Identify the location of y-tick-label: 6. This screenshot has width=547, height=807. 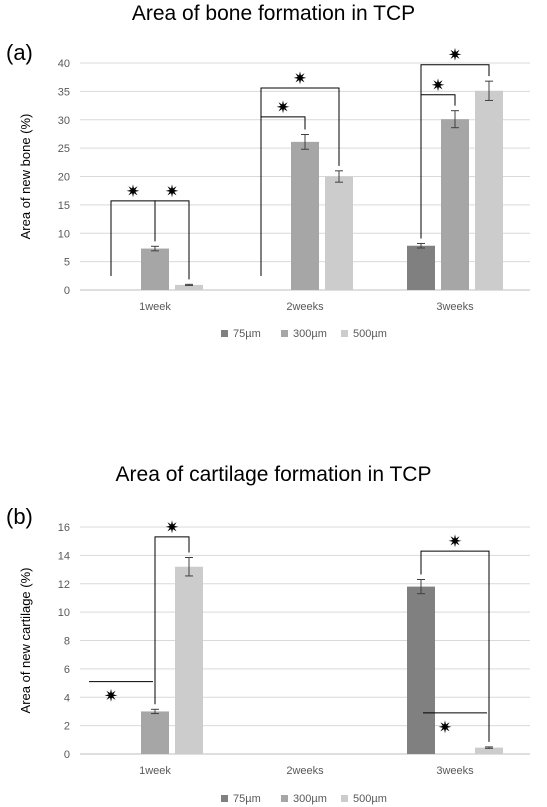
(67, 670).